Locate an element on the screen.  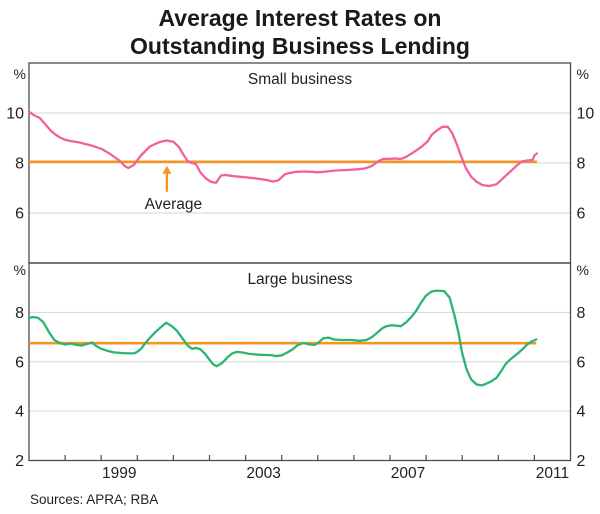
x-axis-year-label: 2011 is located at coordinates (552, 473).